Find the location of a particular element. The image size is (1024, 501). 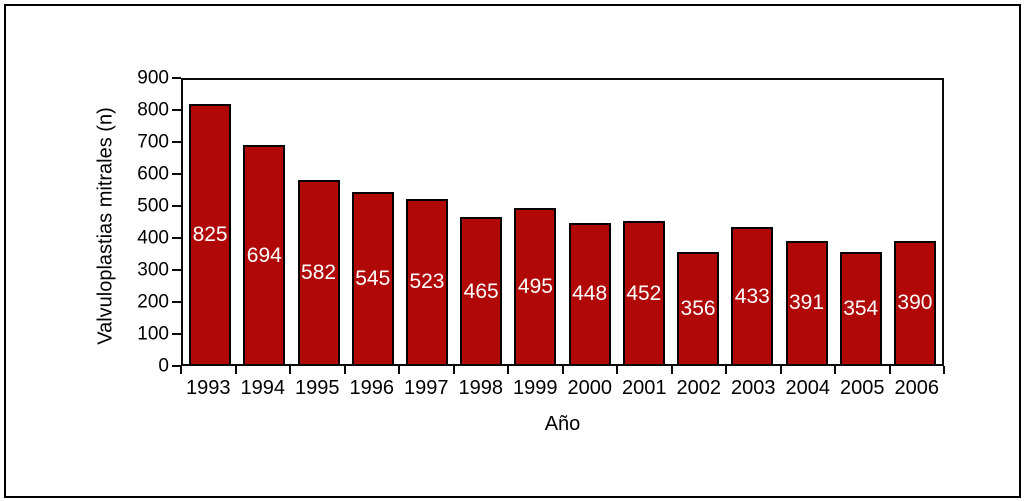

bar-1999: 495 is located at coordinates (535, 285).